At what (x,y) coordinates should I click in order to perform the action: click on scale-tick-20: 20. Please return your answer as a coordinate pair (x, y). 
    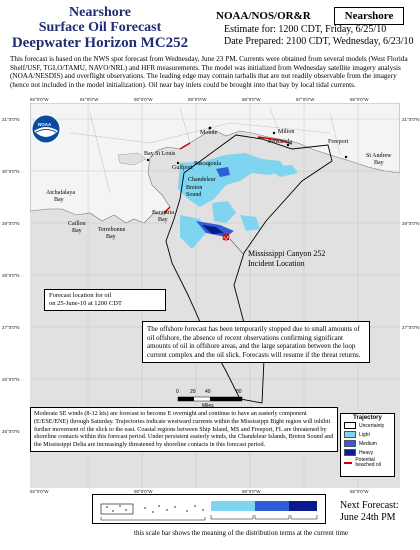
    Looking at the image, I should click on (193, 392).